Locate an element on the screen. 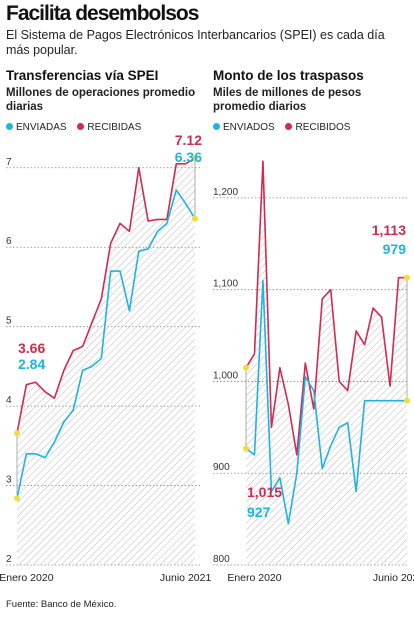 This screenshot has height=620, width=414. left-start-label-sent: 2.84 is located at coordinates (31, 364).